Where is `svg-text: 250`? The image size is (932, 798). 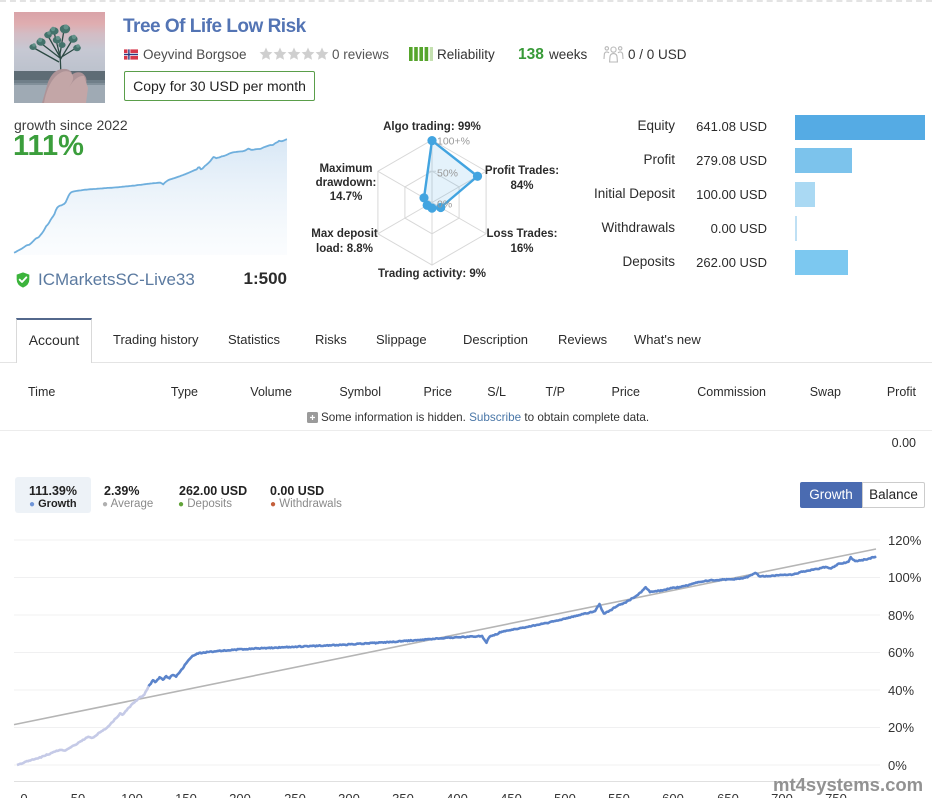
svg-text: 250 is located at coordinates (295, 794).